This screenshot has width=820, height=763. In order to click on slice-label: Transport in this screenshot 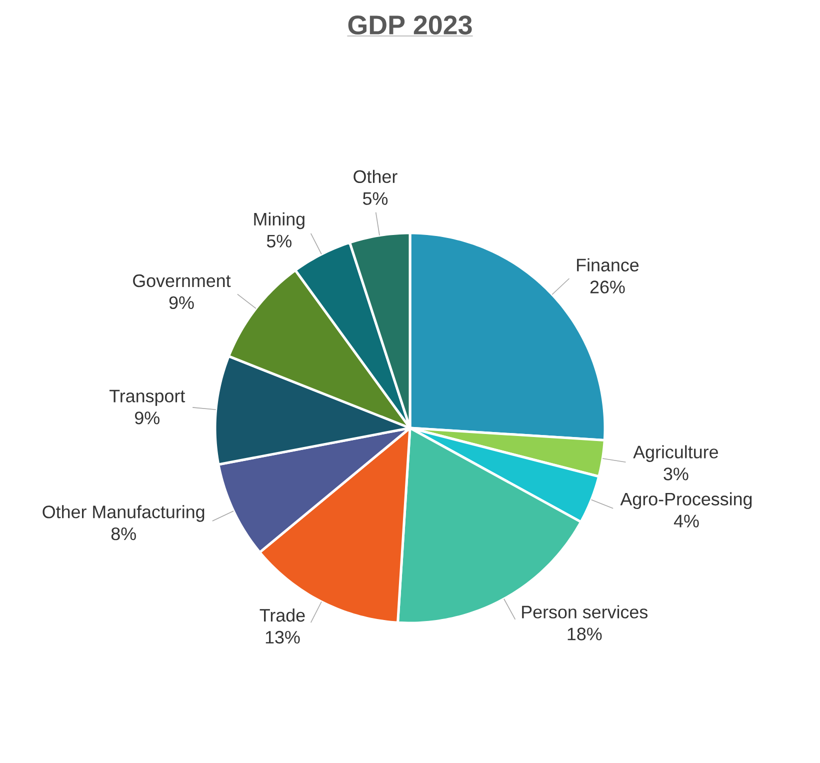, I will do `click(148, 398)`.